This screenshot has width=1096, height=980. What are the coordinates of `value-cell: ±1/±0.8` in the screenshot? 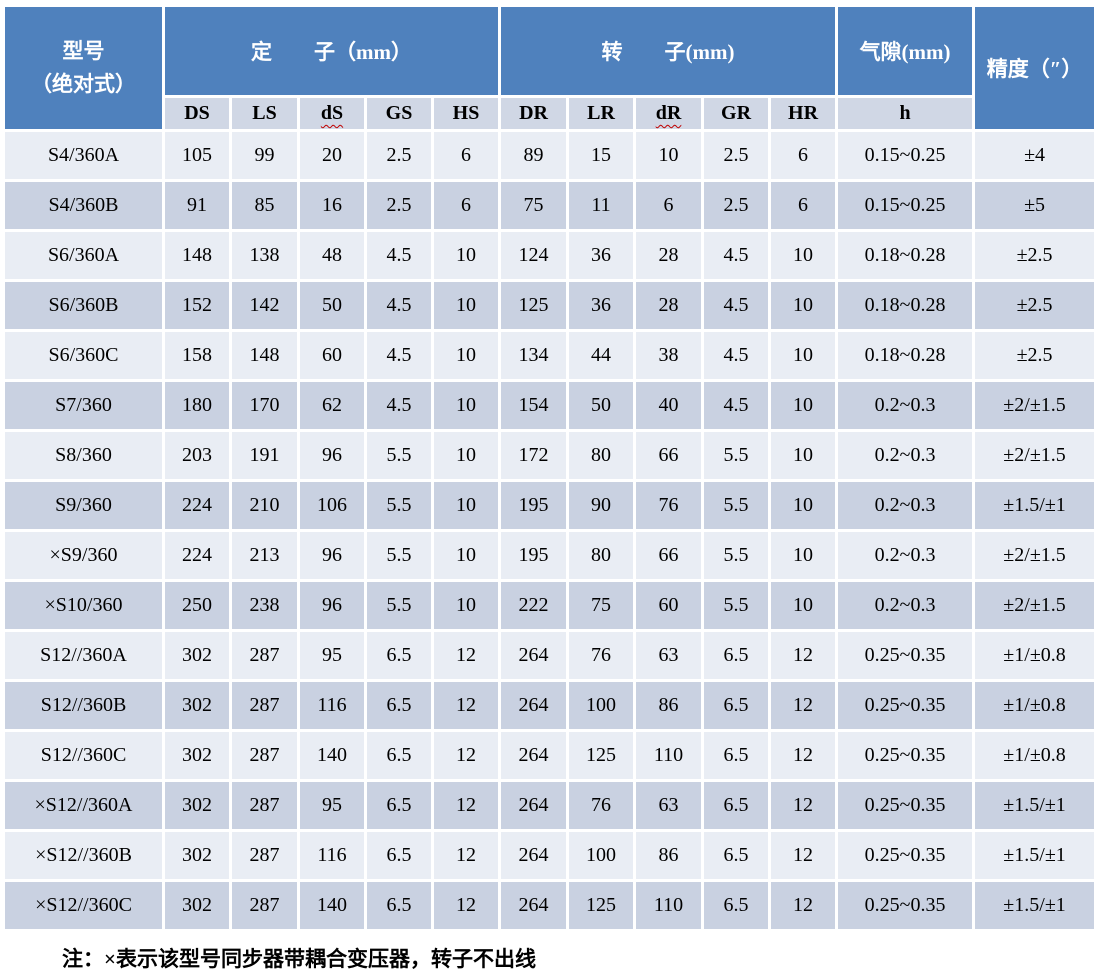 It's located at (1034, 705).